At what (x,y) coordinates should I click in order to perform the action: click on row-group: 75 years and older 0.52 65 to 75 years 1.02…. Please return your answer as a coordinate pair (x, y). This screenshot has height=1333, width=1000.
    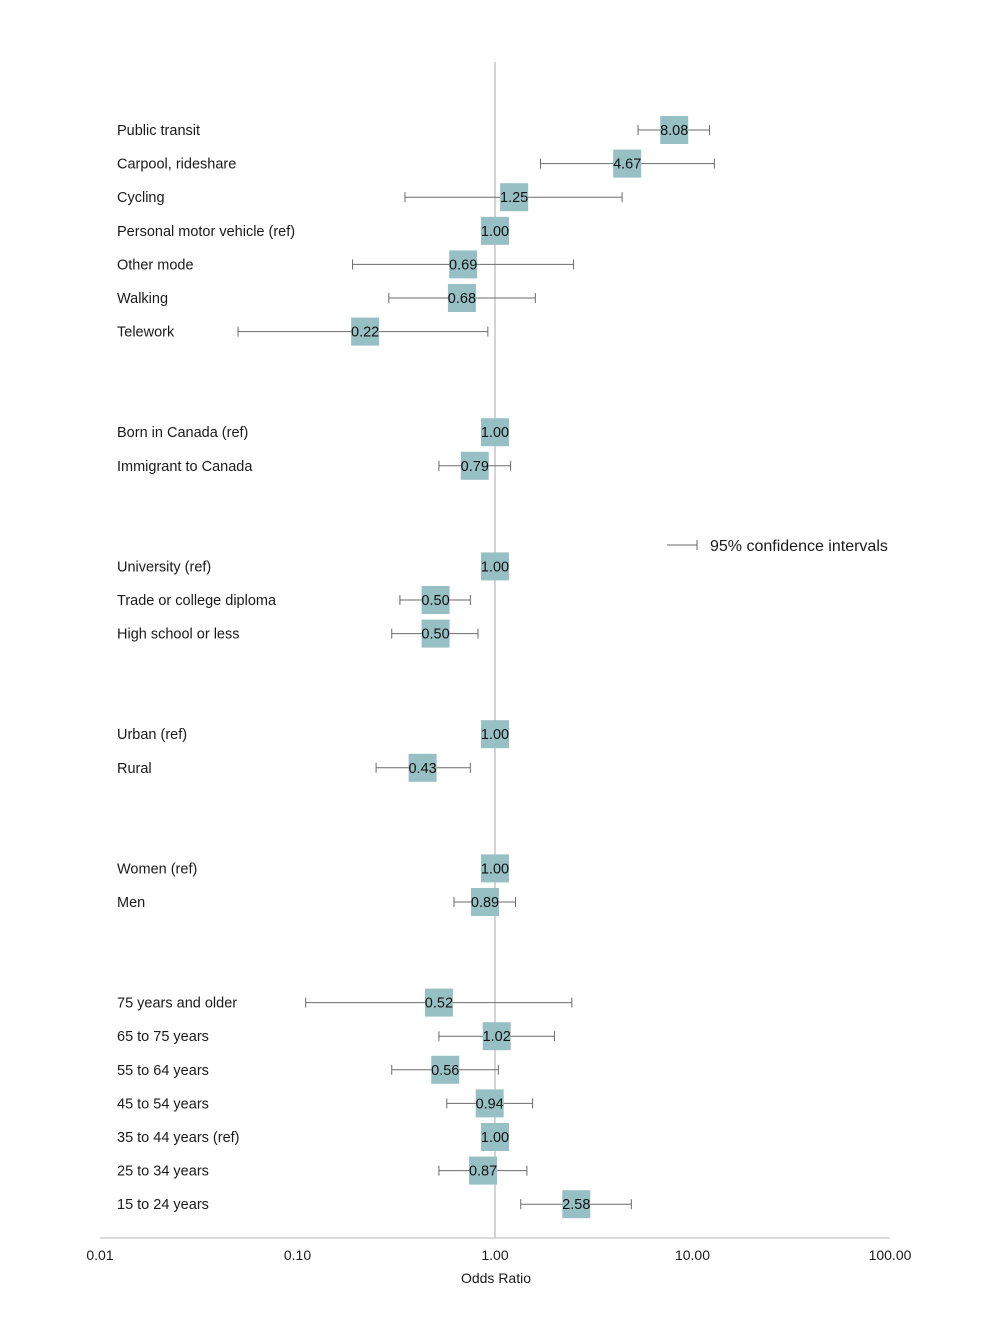
    Looking at the image, I should click on (374, 1103).